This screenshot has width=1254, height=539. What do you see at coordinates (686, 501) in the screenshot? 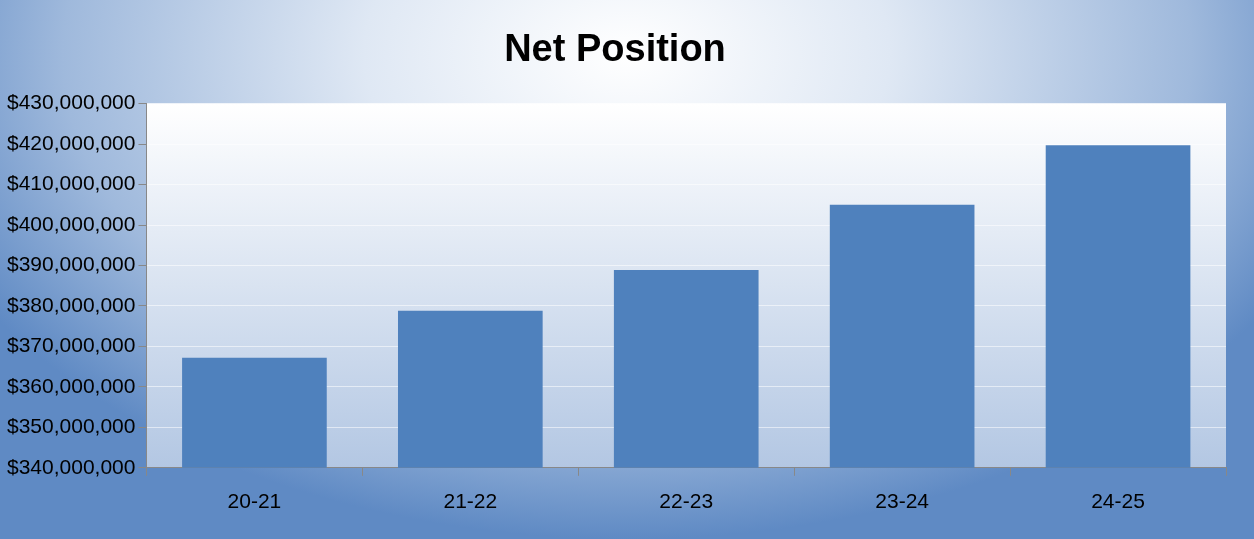
I see `x-tick-label: 22-23` at bounding box center [686, 501].